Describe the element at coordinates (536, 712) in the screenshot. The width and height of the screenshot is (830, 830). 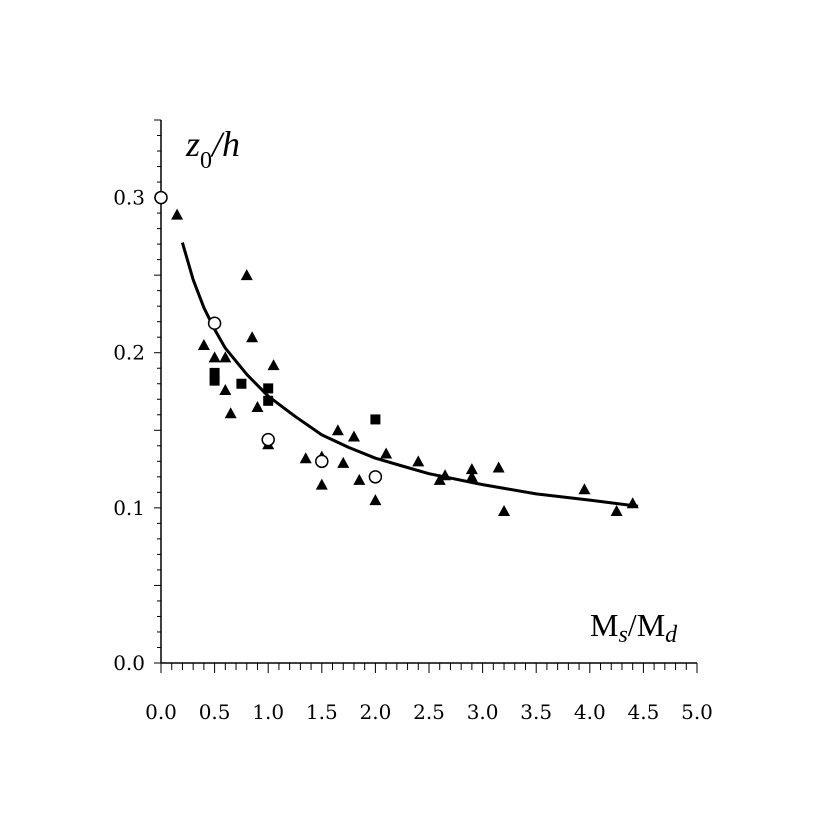
I see `x-tick-label: 3.5` at that location.